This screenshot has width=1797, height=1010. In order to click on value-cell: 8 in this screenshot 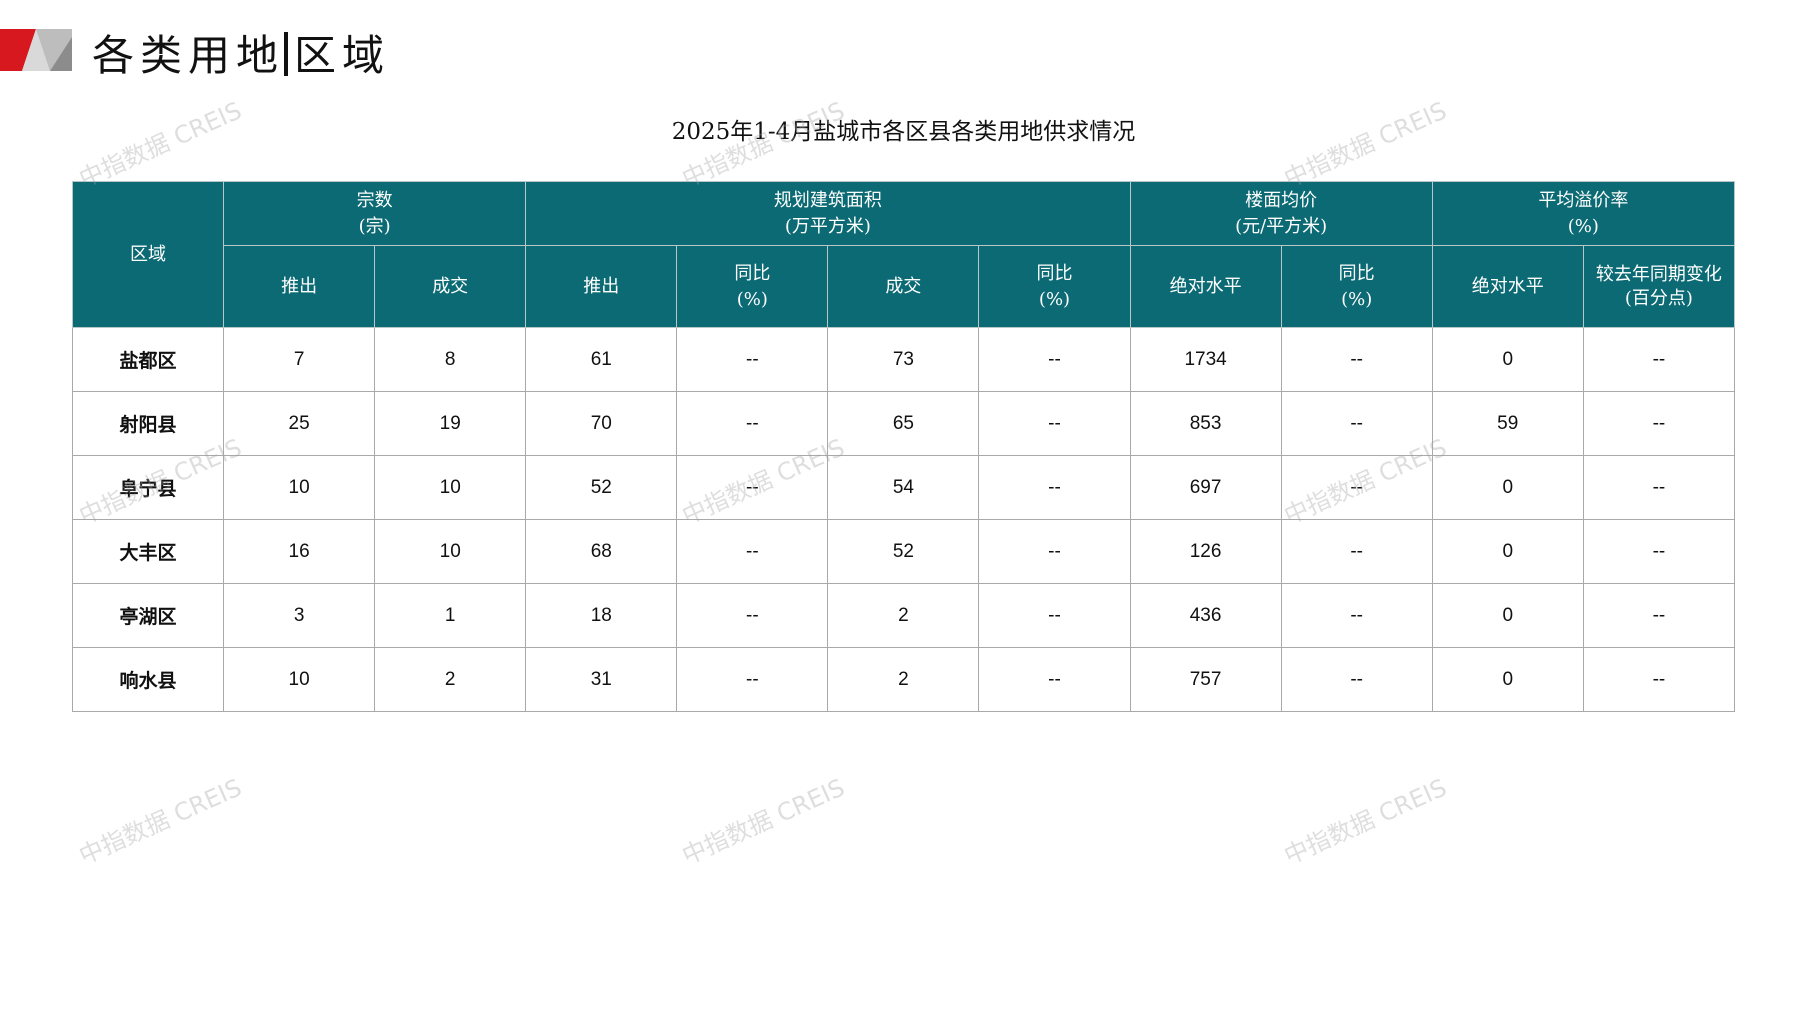, I will do `click(450, 359)`.